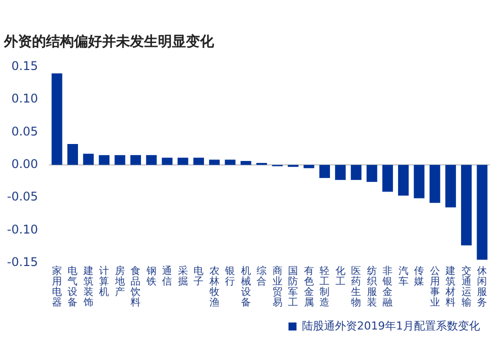  Describe the element at coordinates (325, 286) in the screenshot. I see `x-tick-label: 轻工制造` at that location.